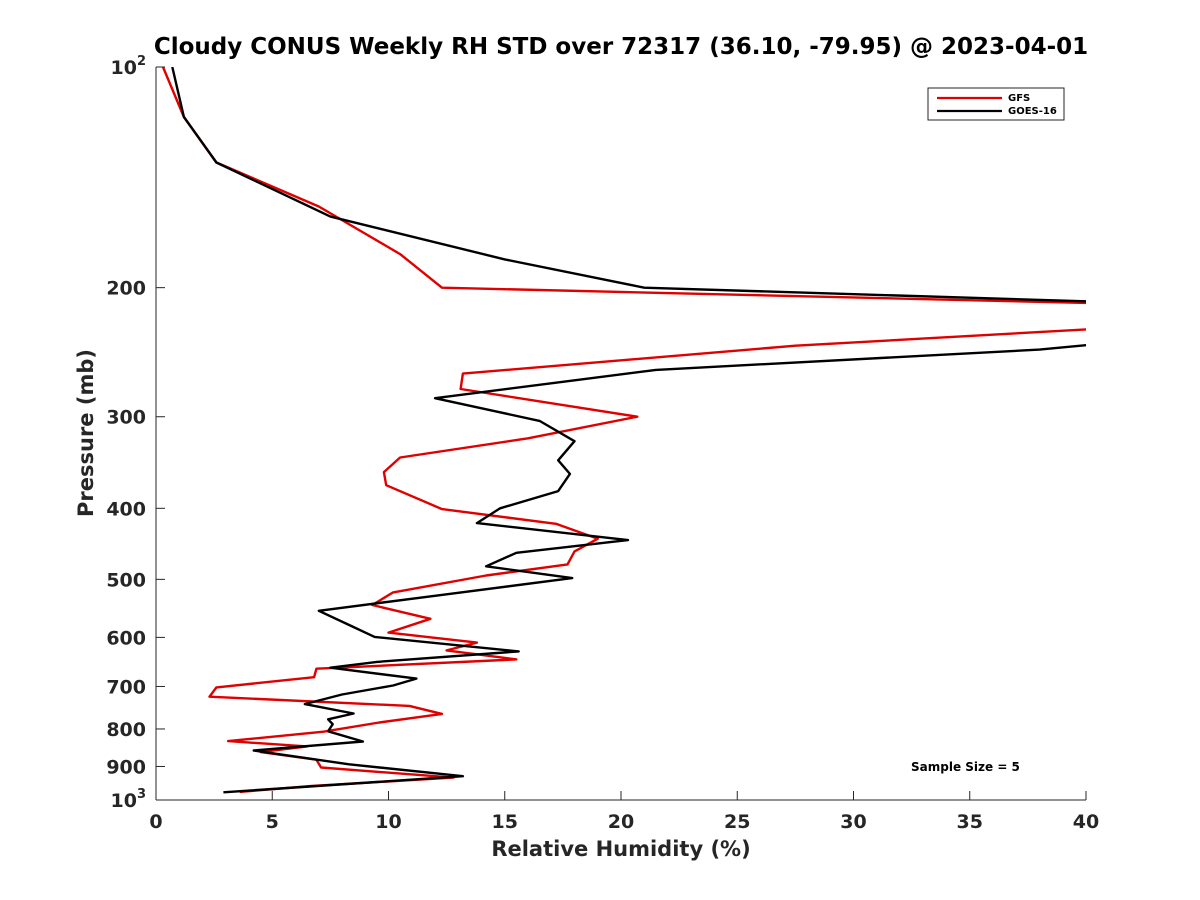 The width and height of the screenshot is (1200, 900). What do you see at coordinates (129, 66) in the screenshot?
I see `y-tick-label: 10²` at bounding box center [129, 66].